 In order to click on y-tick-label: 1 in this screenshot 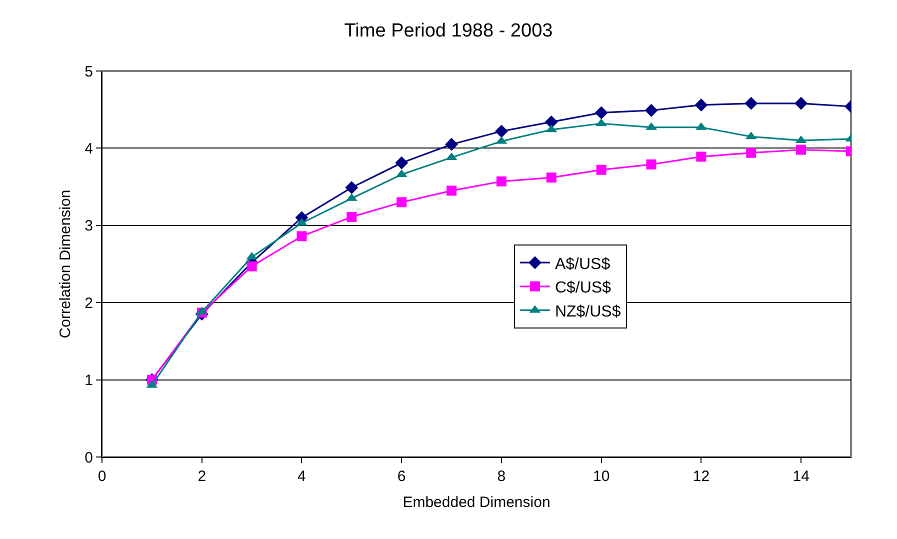, I will do `click(88, 381)`.